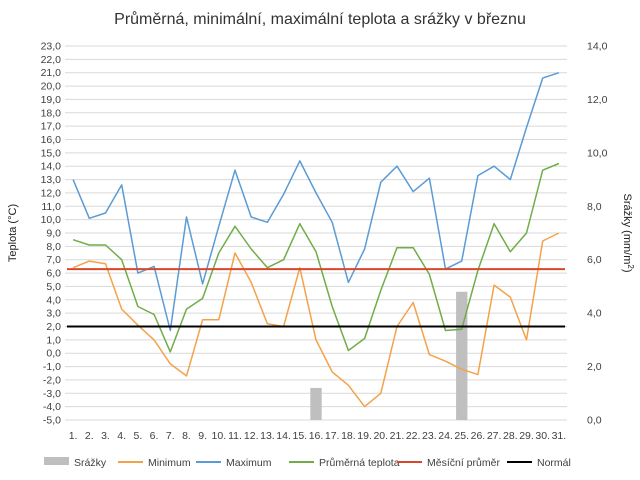  What do you see at coordinates (554, 463) in the screenshot?
I see `legend-label: Normál` at bounding box center [554, 463].